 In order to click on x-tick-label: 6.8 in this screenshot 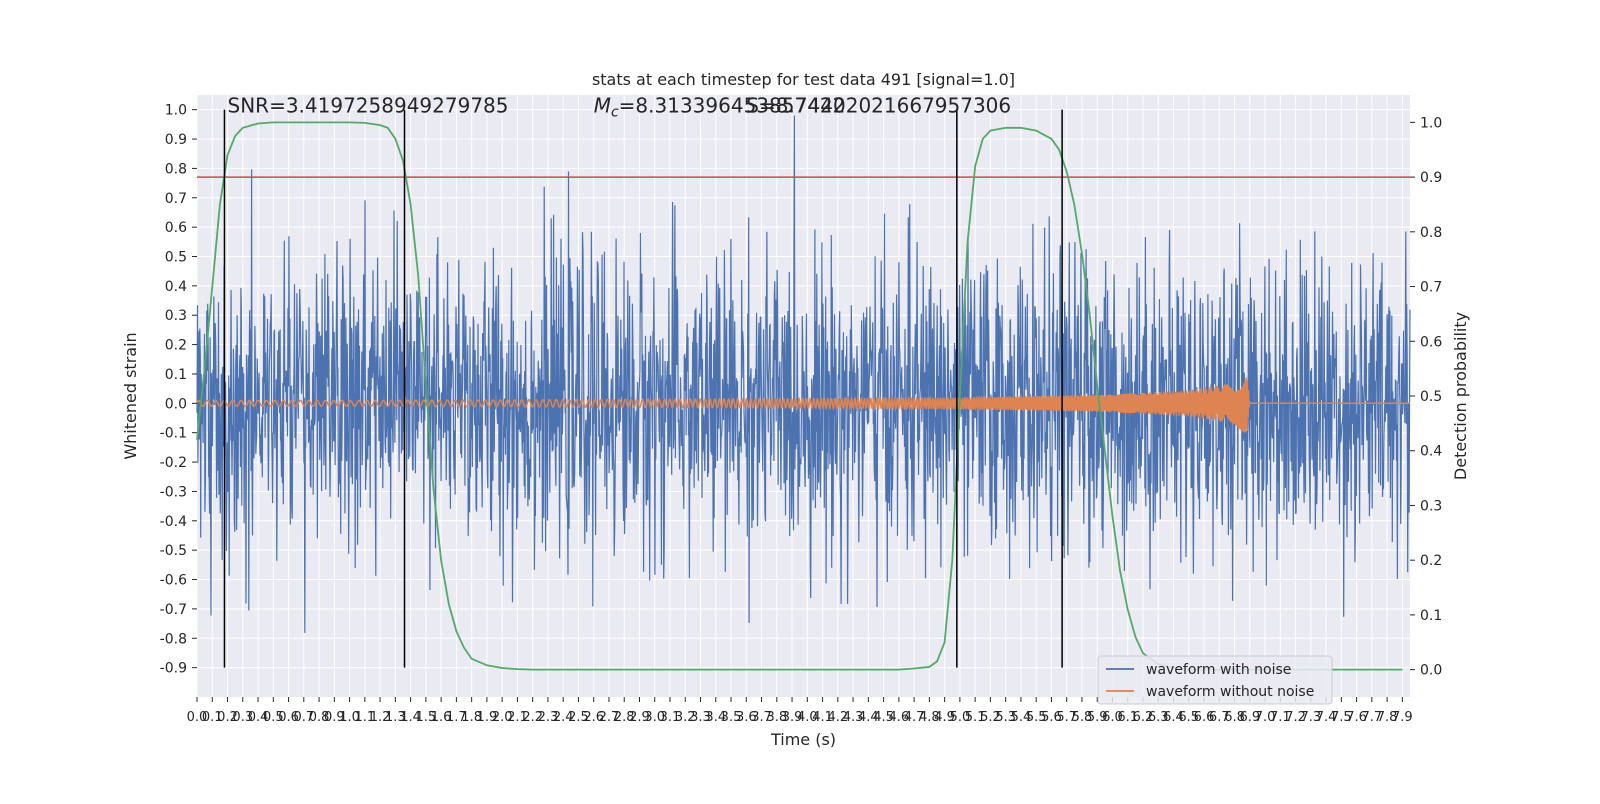, I will do `click(1234, 717)`.